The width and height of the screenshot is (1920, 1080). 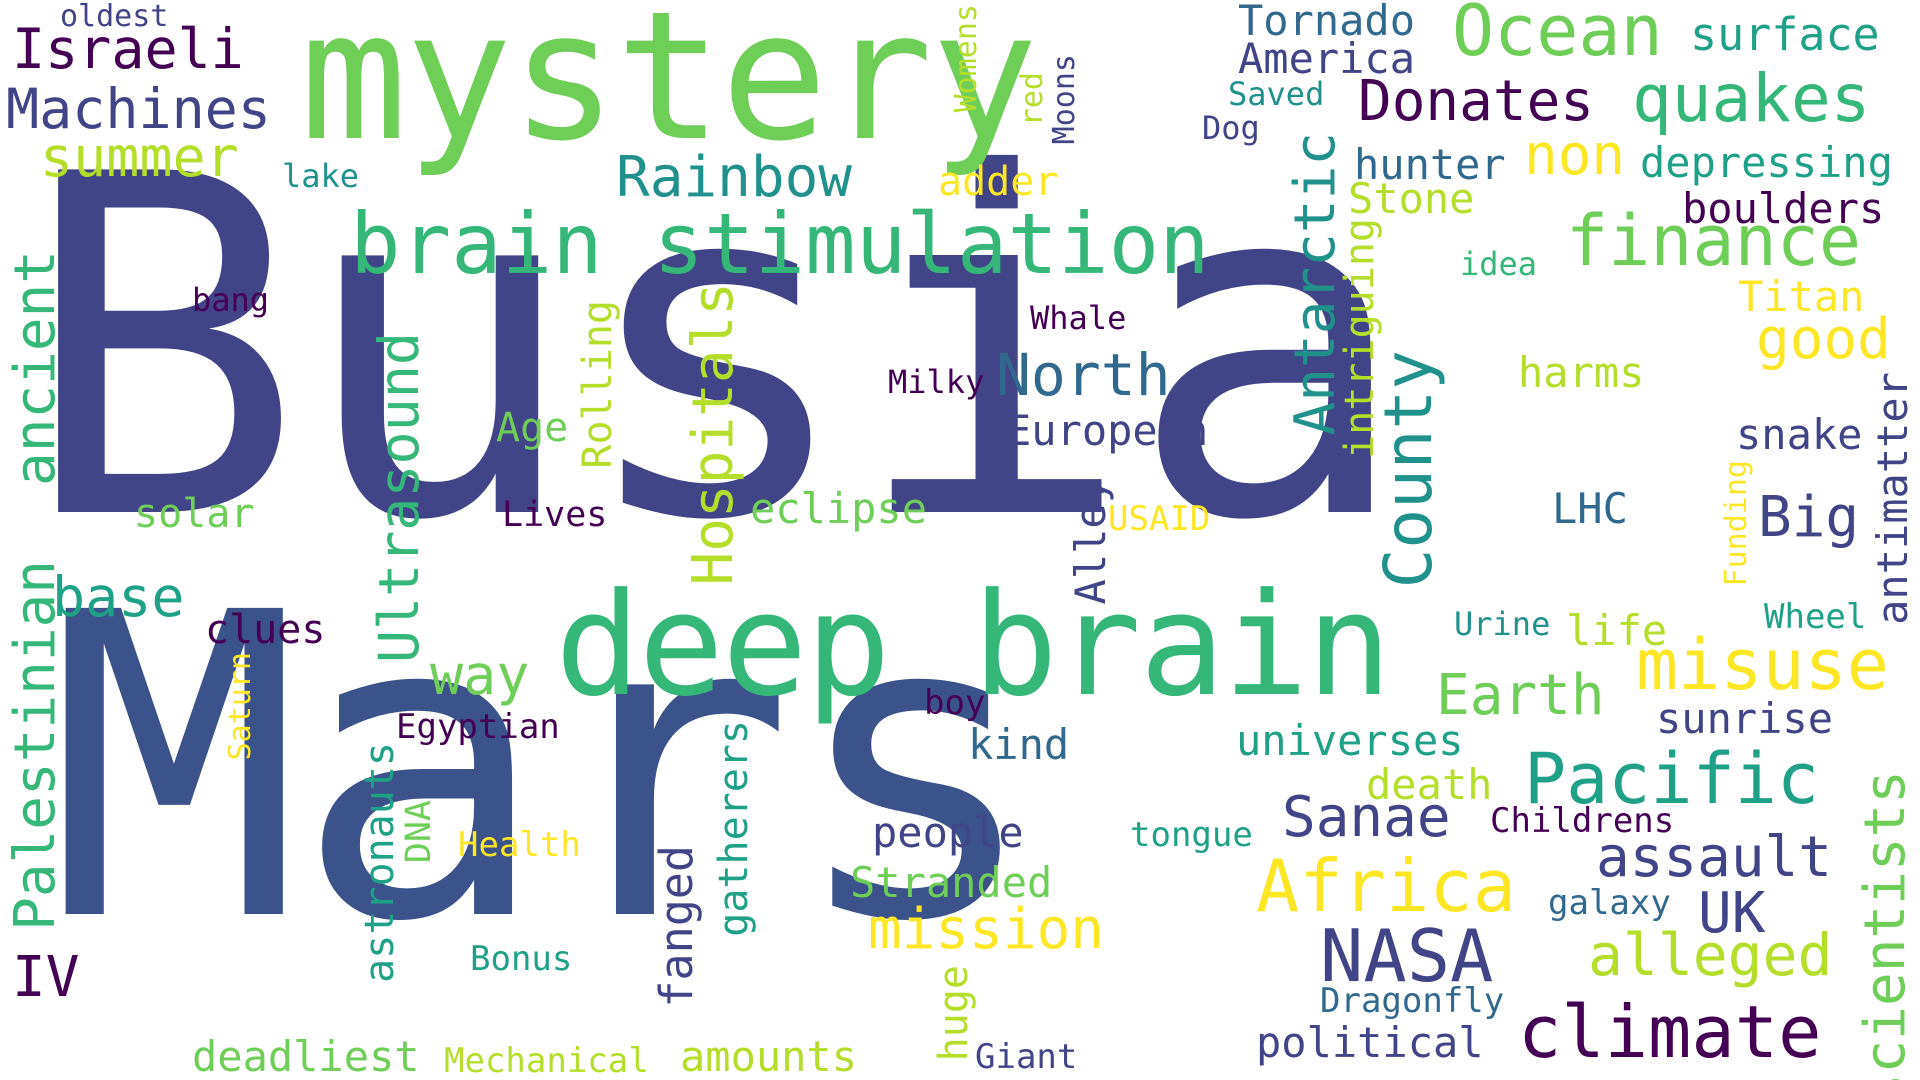 I want to click on word-snake: snake, so click(x=1799, y=434).